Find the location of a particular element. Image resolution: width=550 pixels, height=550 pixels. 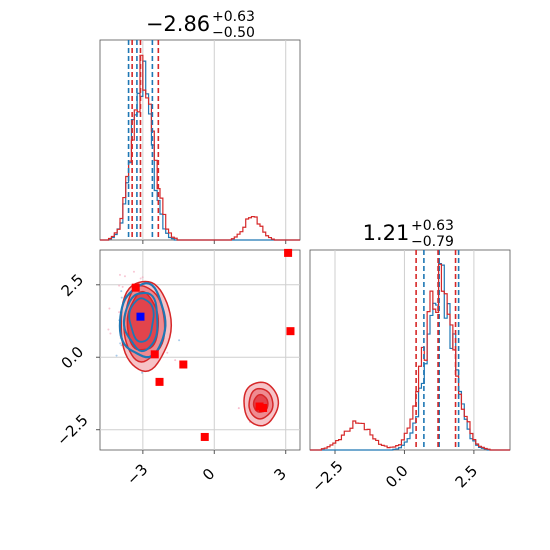

title-param-2: 1.21 +0.63 −0.79 is located at coordinates (408, 234).